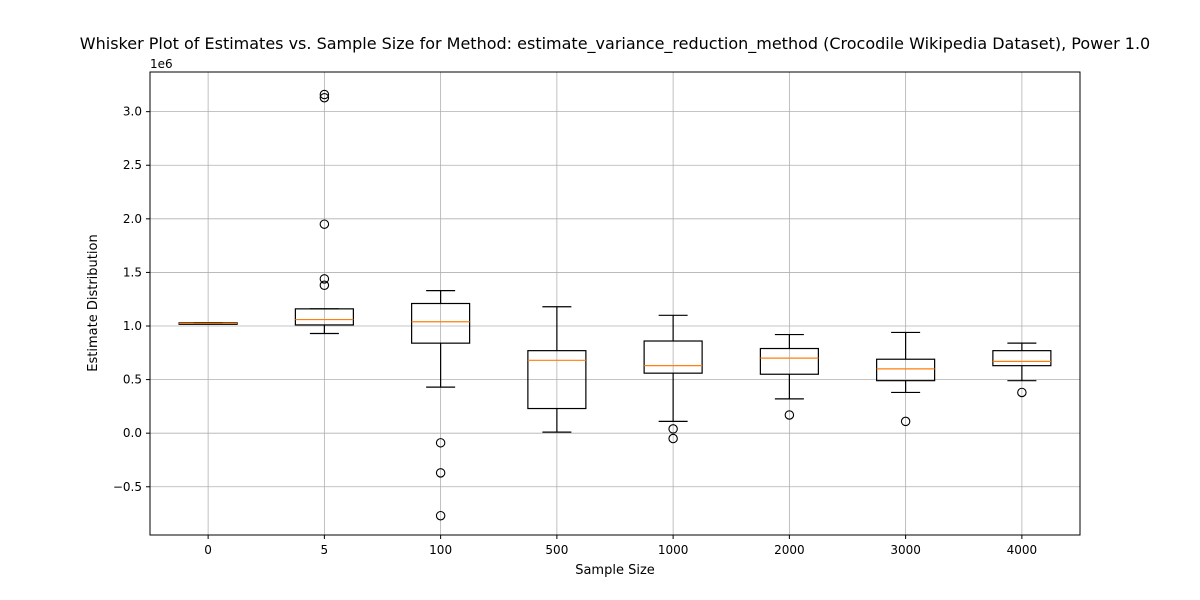 Image resolution: width=1200 pixels, height=600 pixels. What do you see at coordinates (132, 272) in the screenshot?
I see `y-tick-label: 1.5` at bounding box center [132, 272].